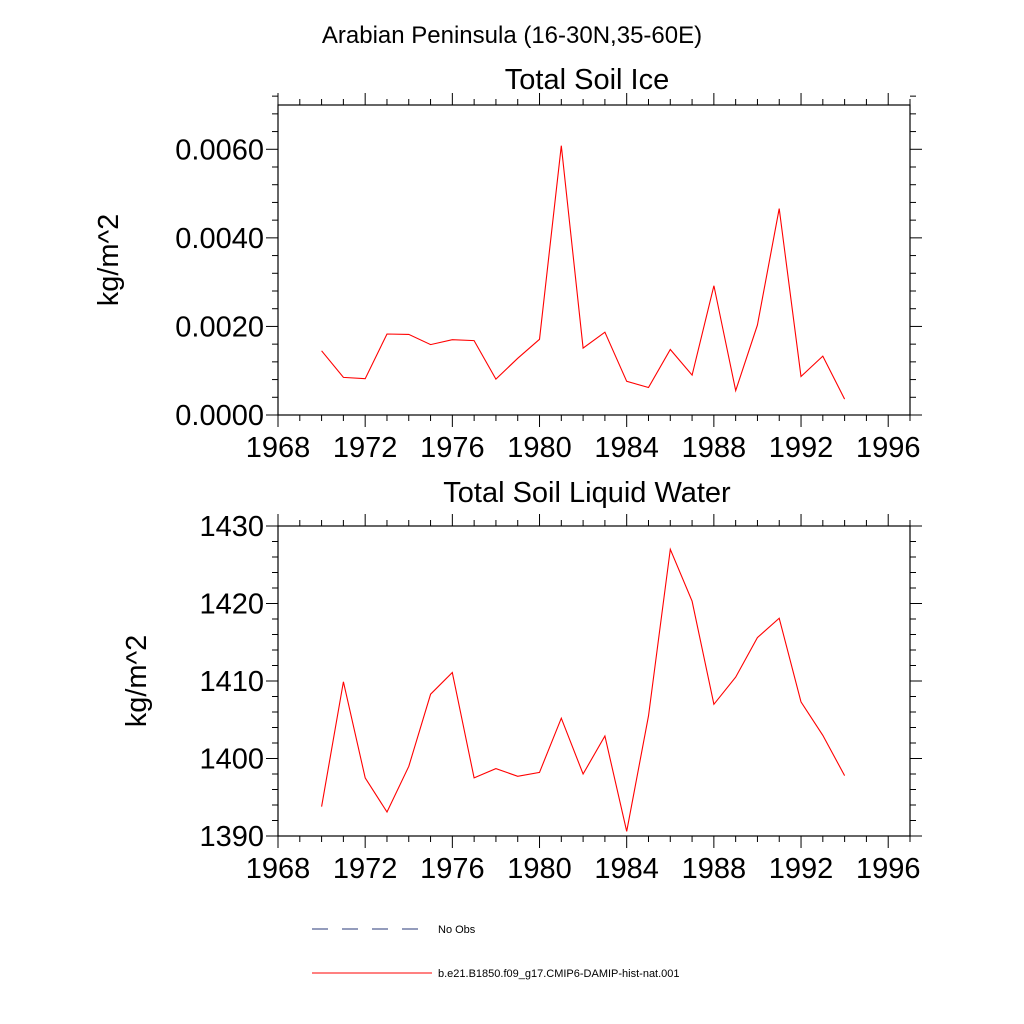 This screenshot has width=1024, height=1024. I want to click on soil-ice-y-tick-label: 0.0040, so click(219, 239).